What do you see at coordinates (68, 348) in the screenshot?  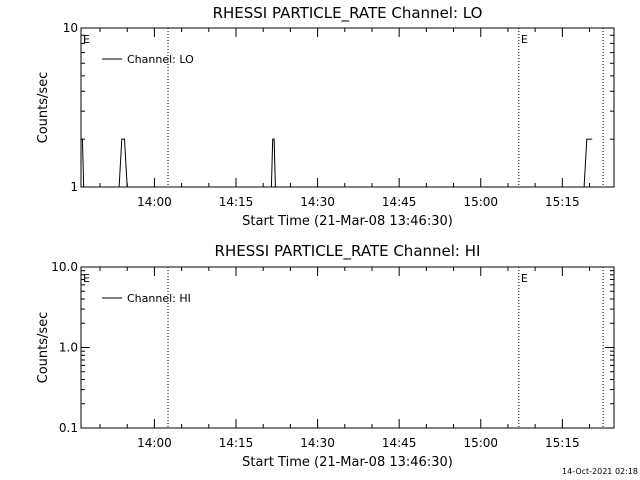 I see `y-tick-label: 1.0` at bounding box center [68, 348].